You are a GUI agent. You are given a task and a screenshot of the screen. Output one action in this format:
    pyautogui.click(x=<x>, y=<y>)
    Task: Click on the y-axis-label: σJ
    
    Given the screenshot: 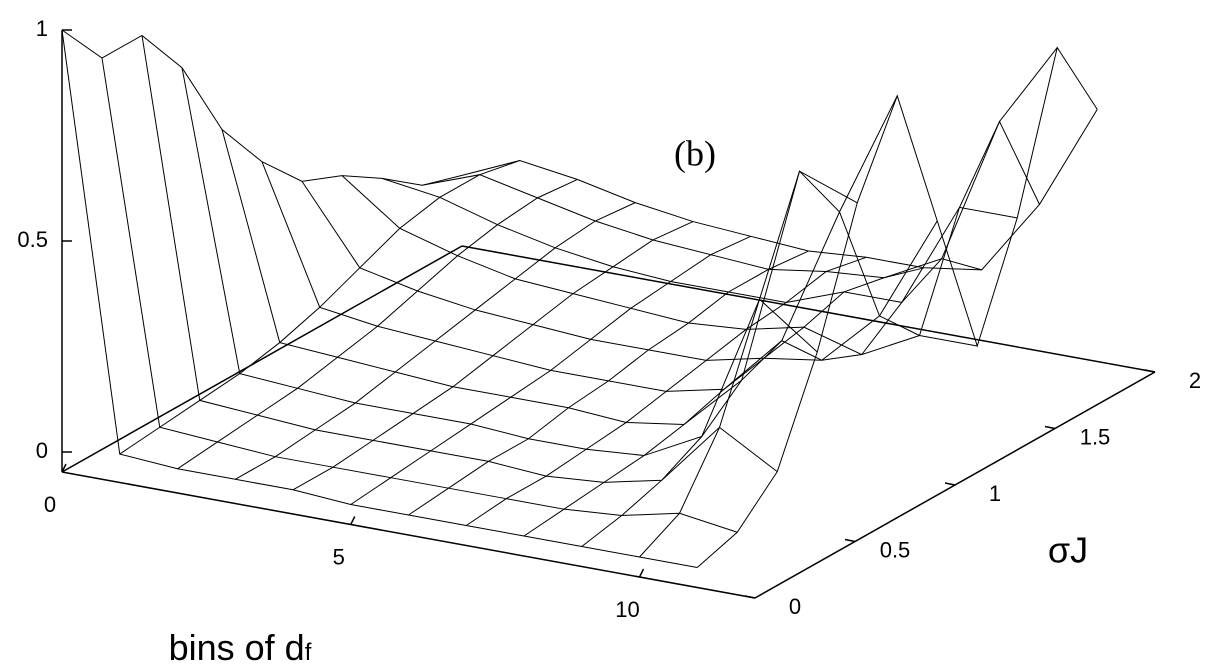 What is the action you would take?
    pyautogui.click(x=1068, y=550)
    